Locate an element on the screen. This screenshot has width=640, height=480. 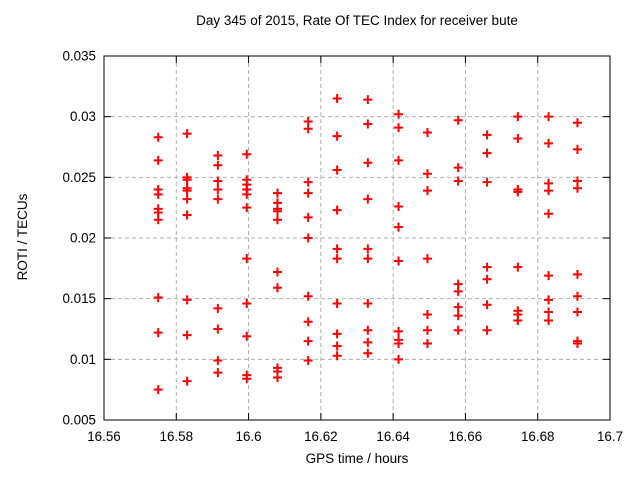
y-axis-label: ROTI / TECUs is located at coordinates (22, 237).